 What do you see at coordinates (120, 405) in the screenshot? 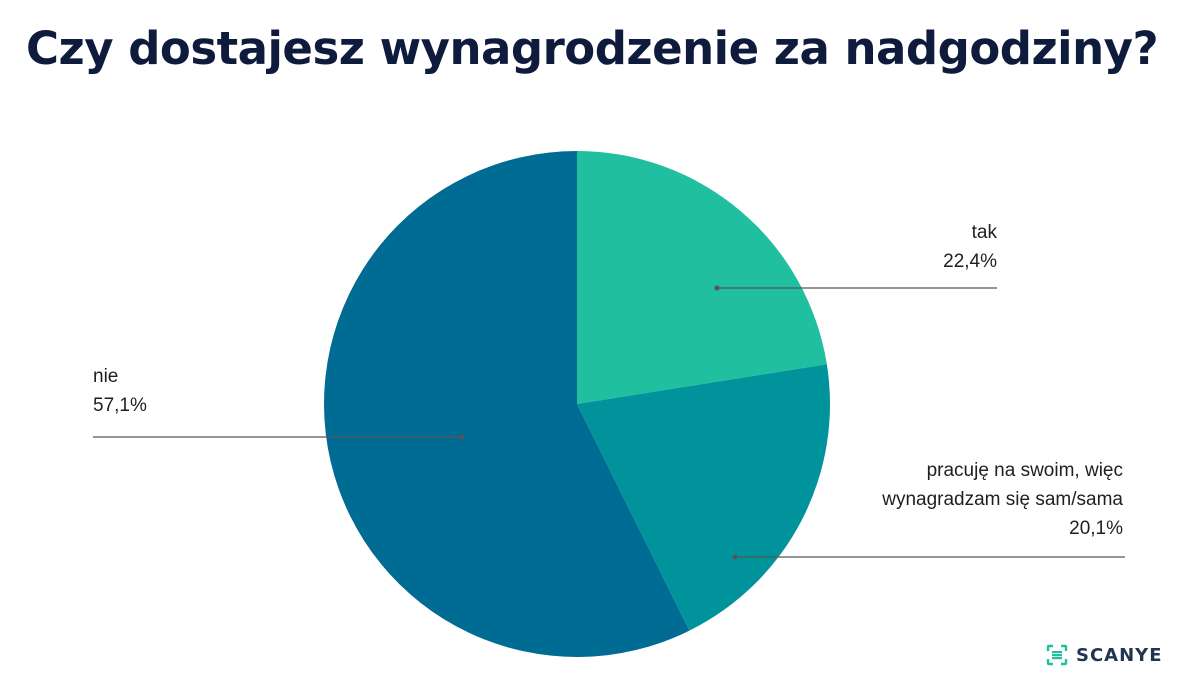
I see `slice-value-label-3: 57,1%` at bounding box center [120, 405].